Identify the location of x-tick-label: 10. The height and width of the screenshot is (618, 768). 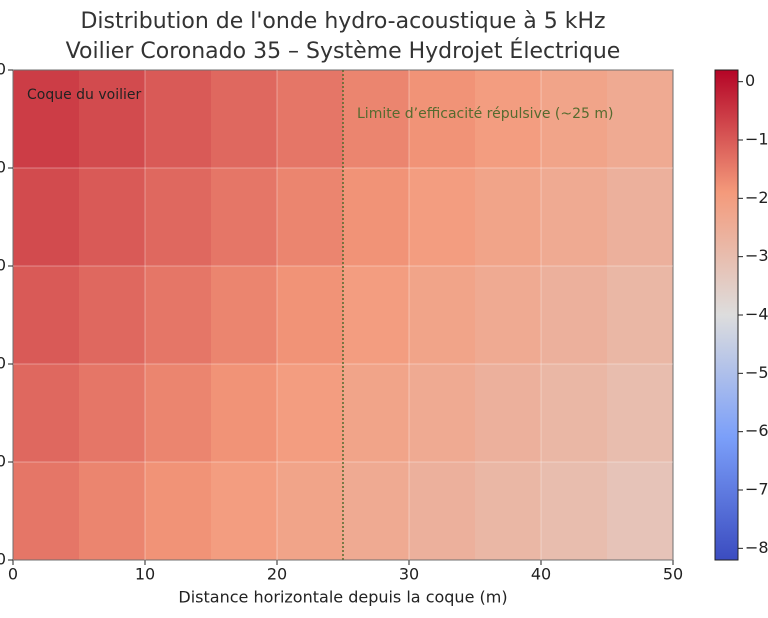
(145, 574).